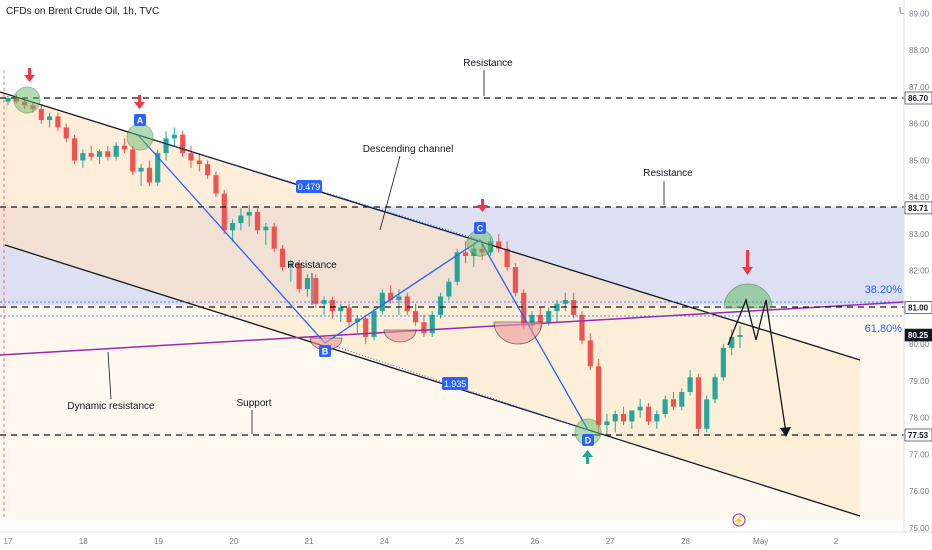 The height and width of the screenshot is (550, 932). What do you see at coordinates (309, 187) in the screenshot?
I see `svg-text: 0.479` at bounding box center [309, 187].